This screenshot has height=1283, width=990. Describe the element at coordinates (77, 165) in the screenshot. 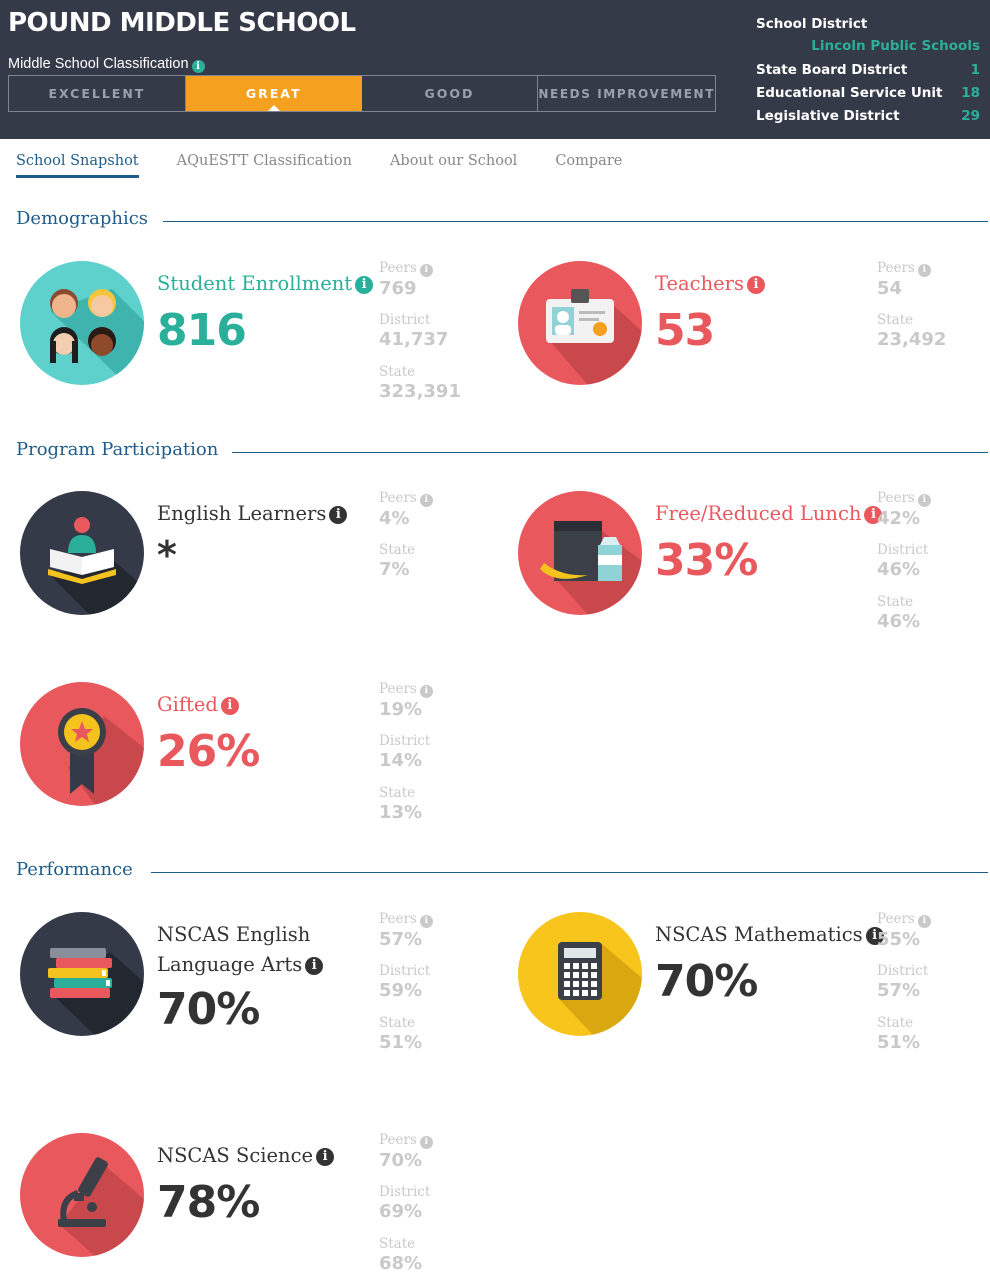

I see `tab-school-snapshot: School Snapshot` at that location.